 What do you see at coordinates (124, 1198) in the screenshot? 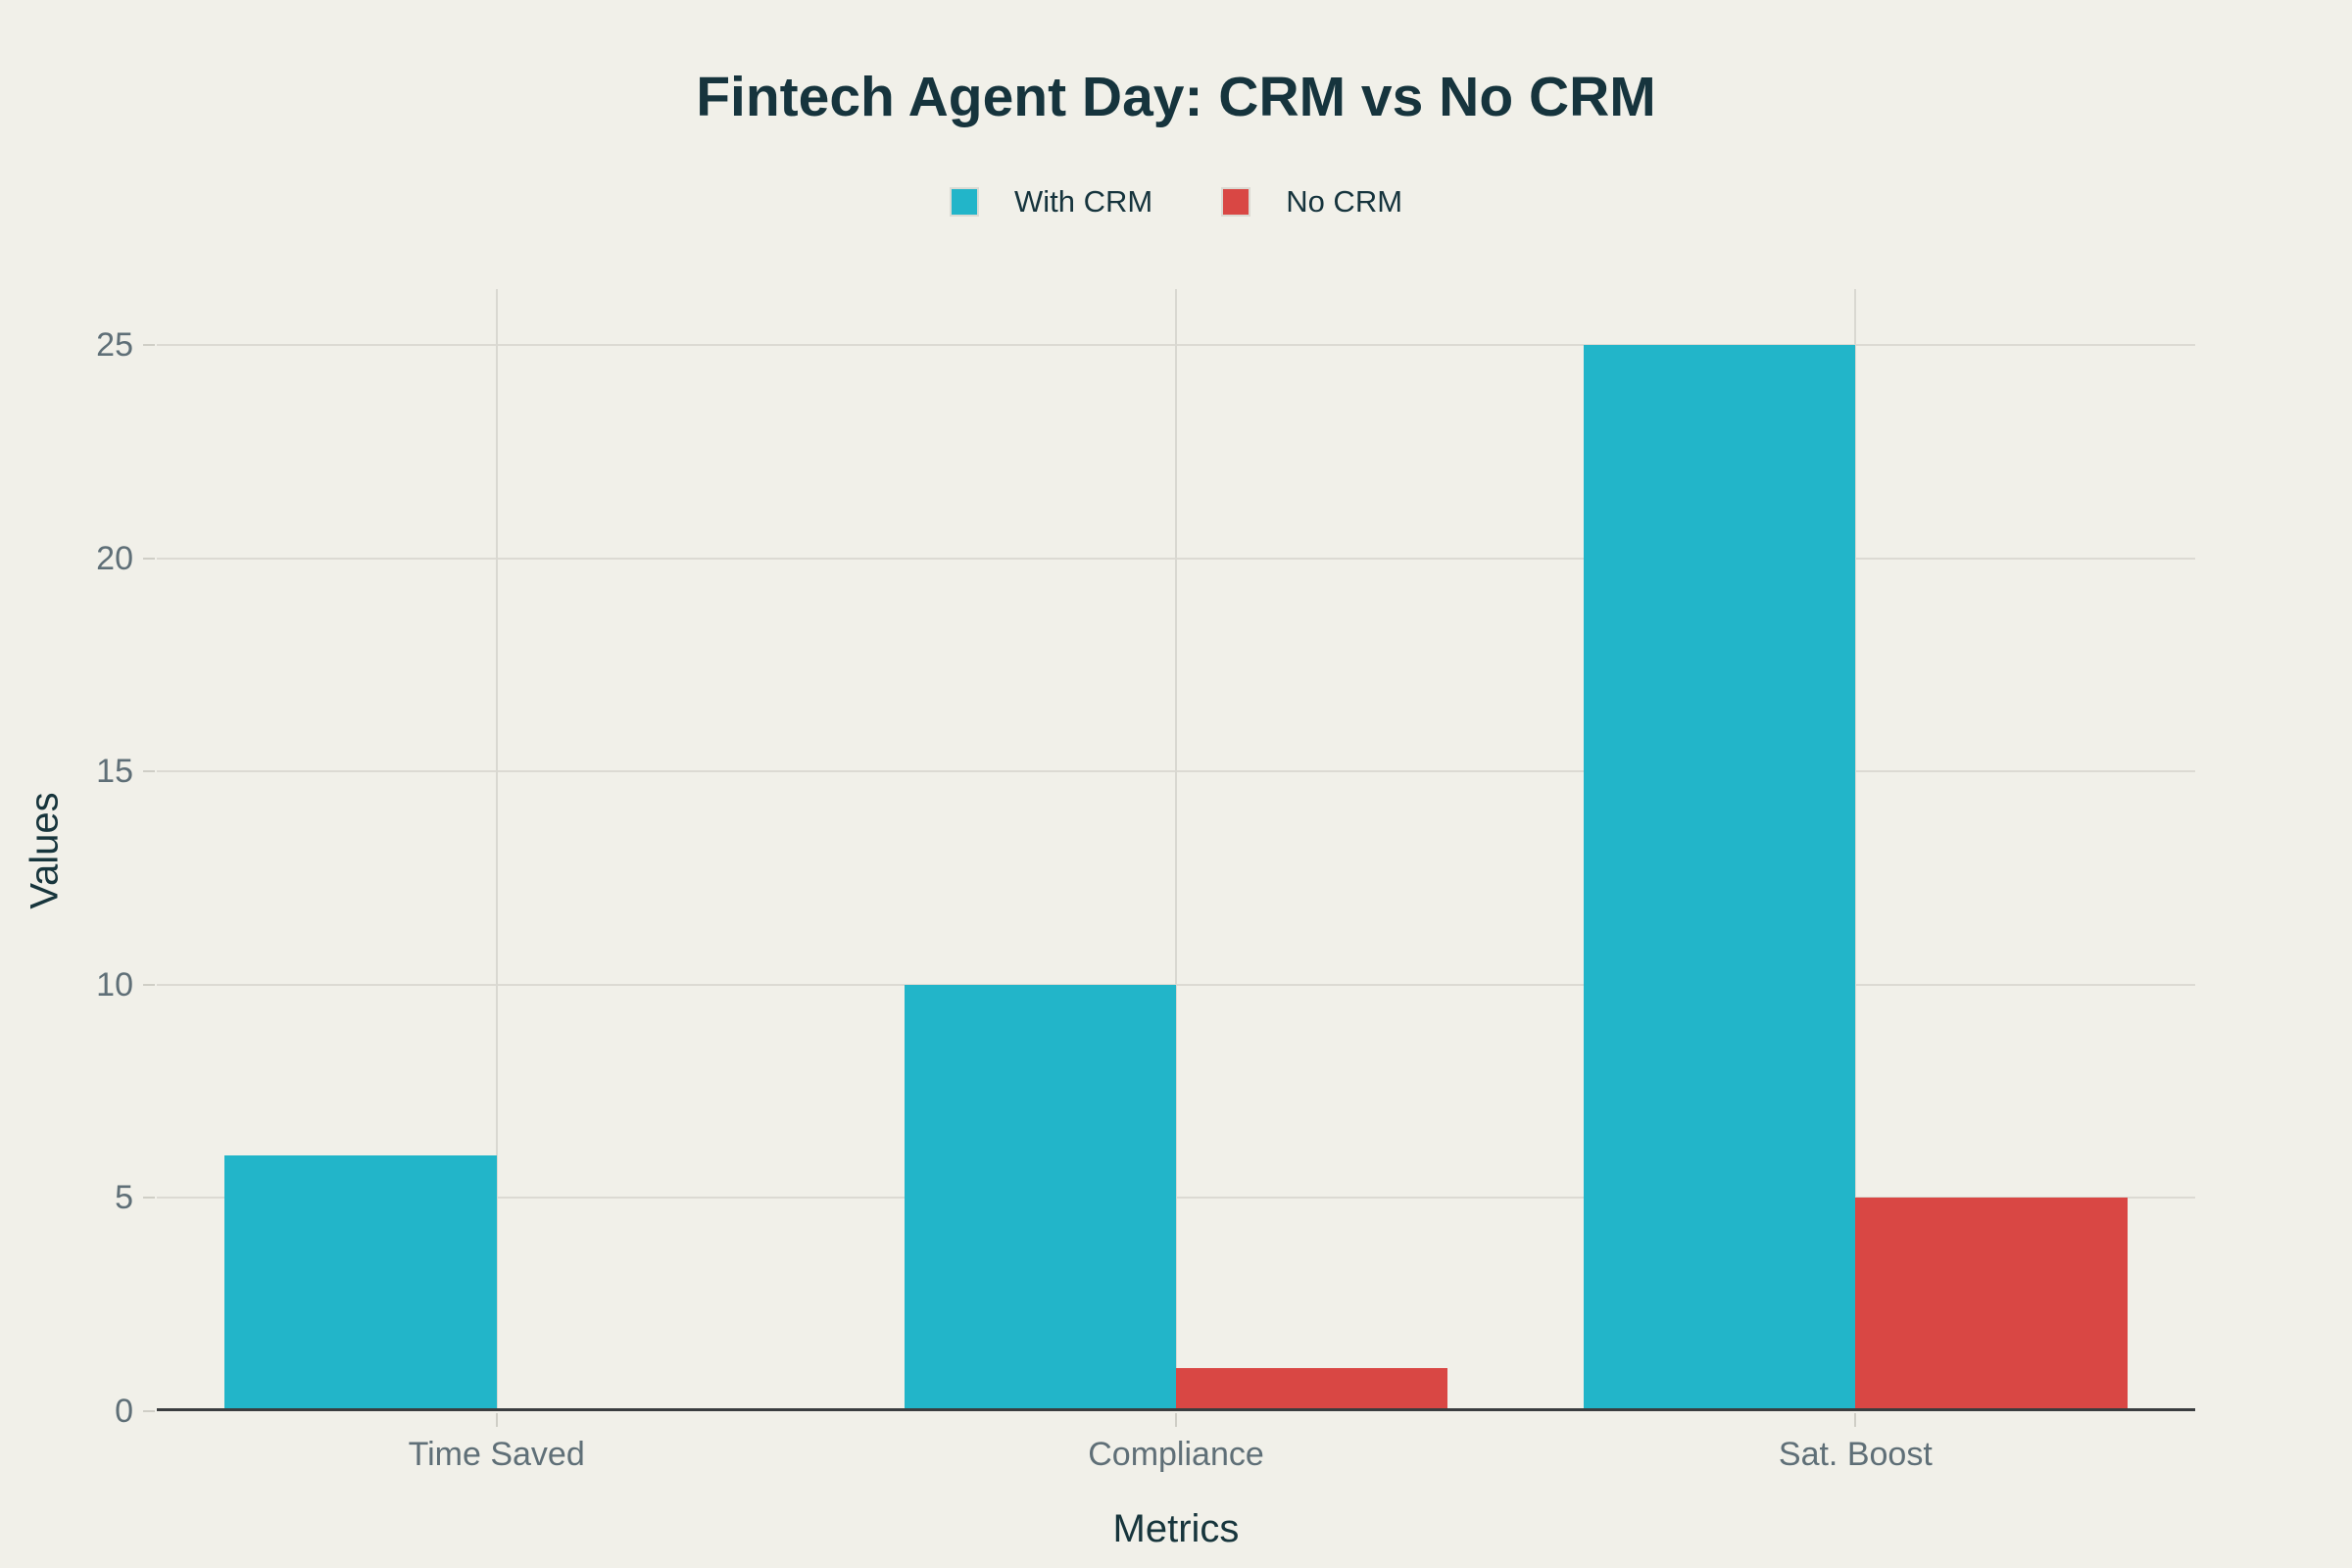
I see `y-axis-tick-label: 5` at bounding box center [124, 1198].